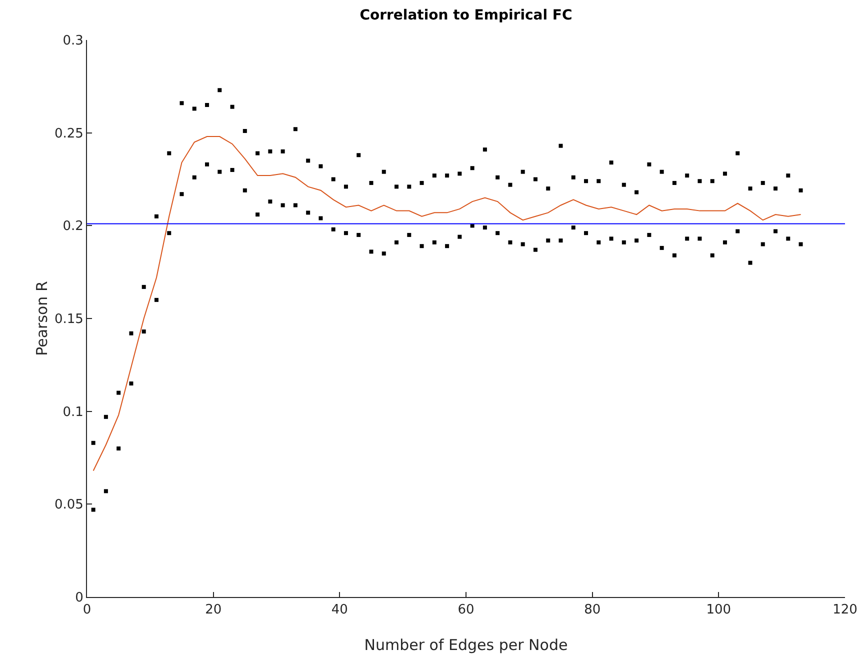  What do you see at coordinates (466, 16) in the screenshot?
I see `chart-title: Correlation to Empirical FC` at bounding box center [466, 16].